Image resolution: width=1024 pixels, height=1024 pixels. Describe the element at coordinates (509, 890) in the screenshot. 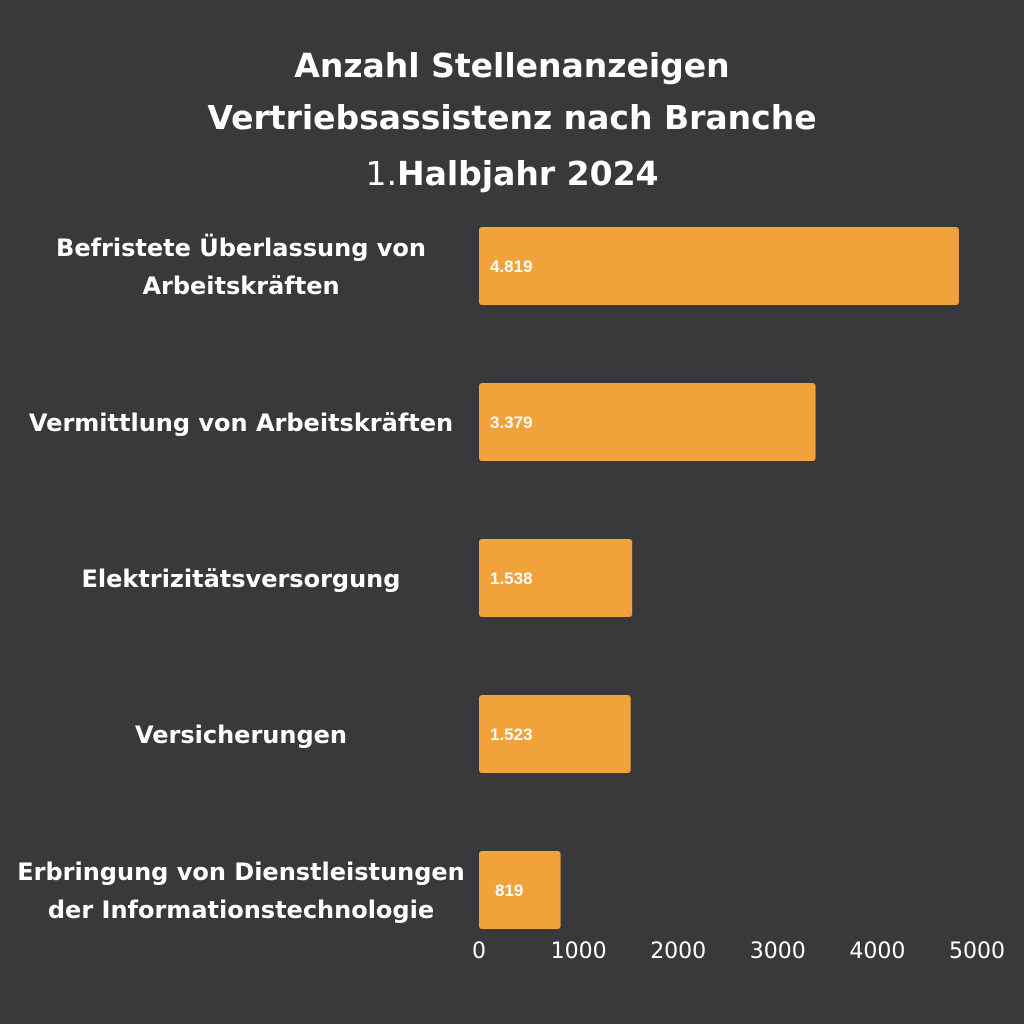

I see `value-label-4: 819` at that location.